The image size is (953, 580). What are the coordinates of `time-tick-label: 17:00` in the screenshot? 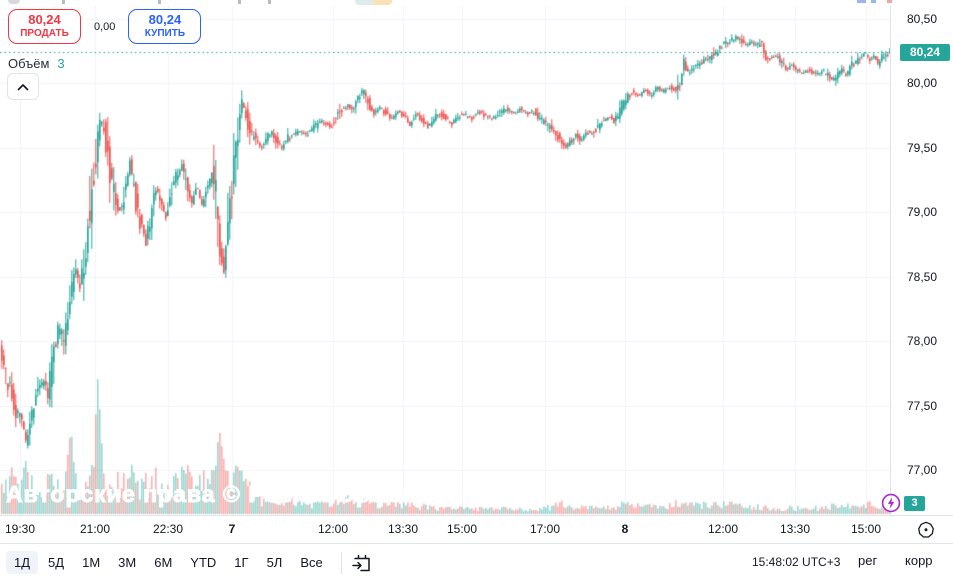 It's located at (545, 529).